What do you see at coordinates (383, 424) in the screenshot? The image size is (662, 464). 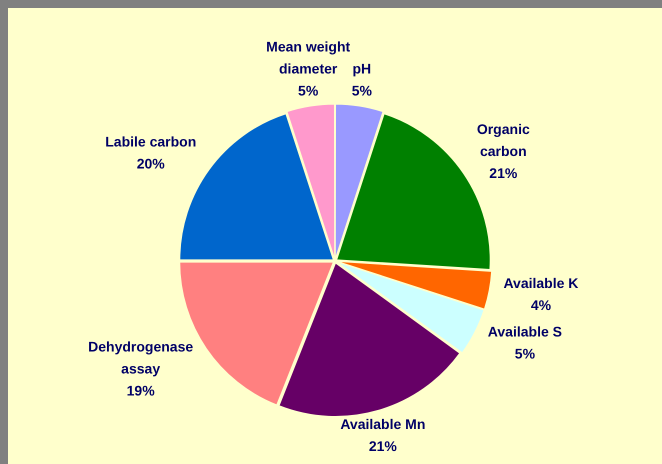 I see `slice-label: Available Mn` at bounding box center [383, 424].